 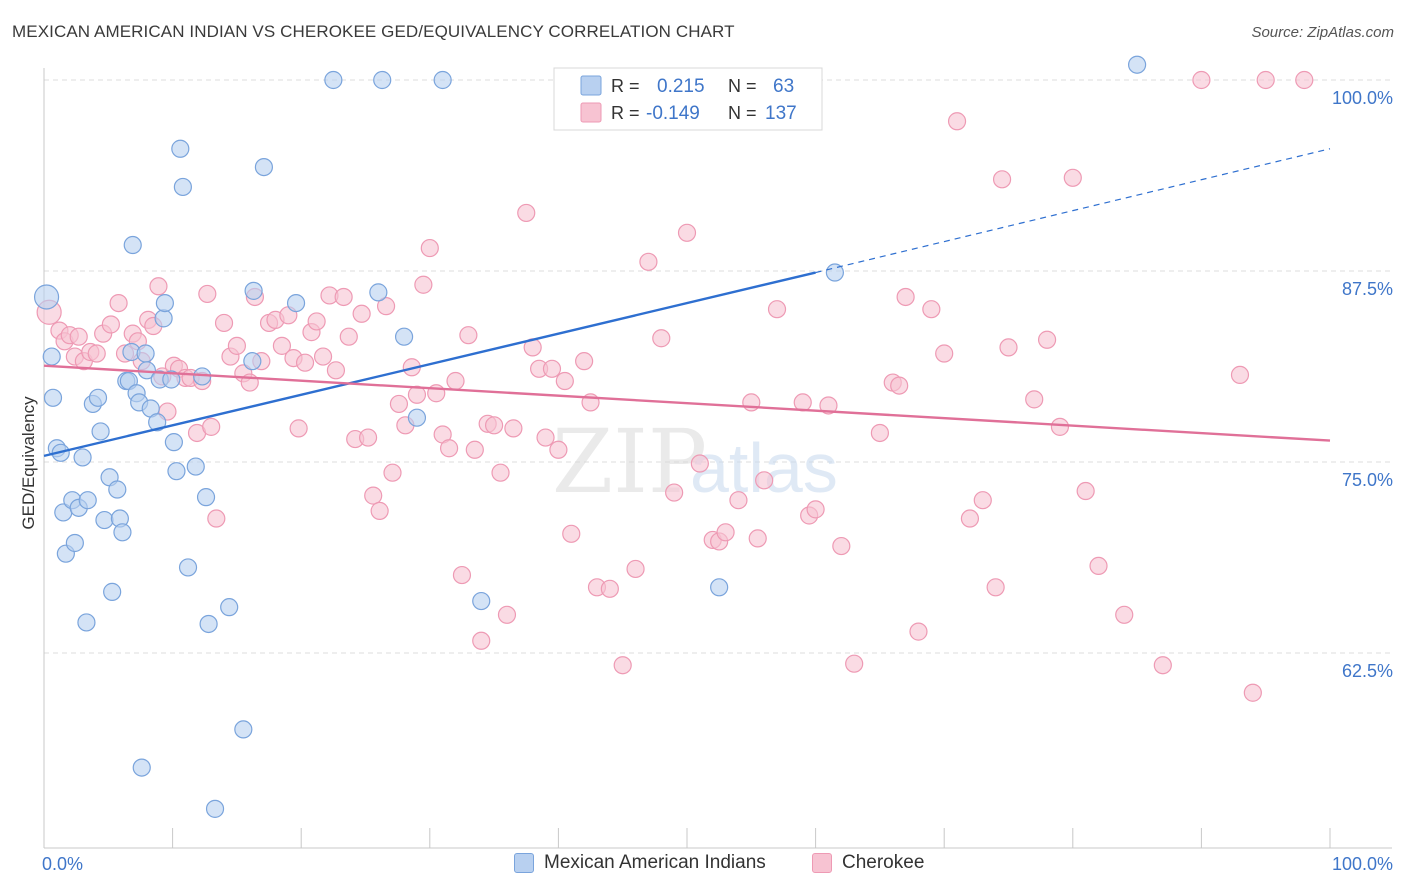 What do you see at coordinates (781, 113) in the screenshot?
I see `legend-n-value-pink: 137` at bounding box center [781, 113].